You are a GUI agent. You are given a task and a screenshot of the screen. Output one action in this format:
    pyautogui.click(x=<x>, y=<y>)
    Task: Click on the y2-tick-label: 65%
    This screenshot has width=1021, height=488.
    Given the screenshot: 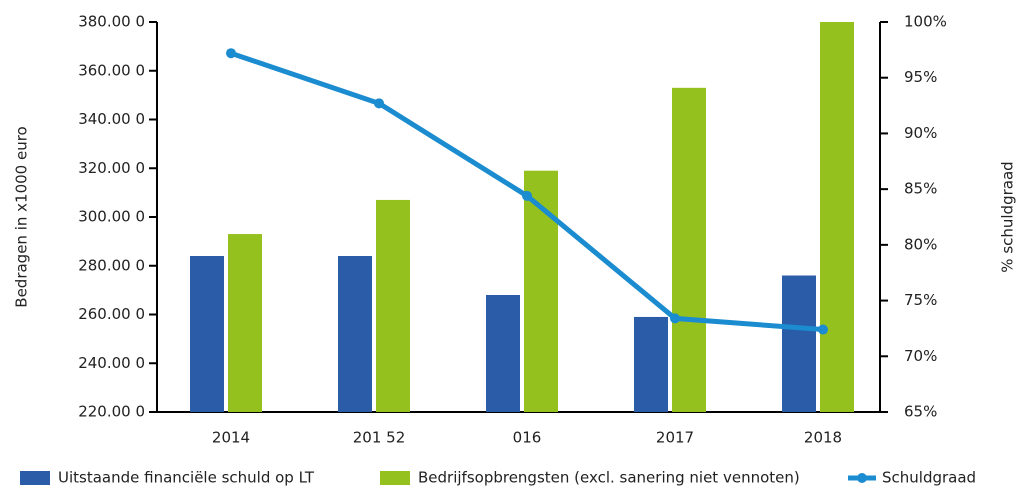 What is the action you would take?
    pyautogui.click(x=920, y=412)
    